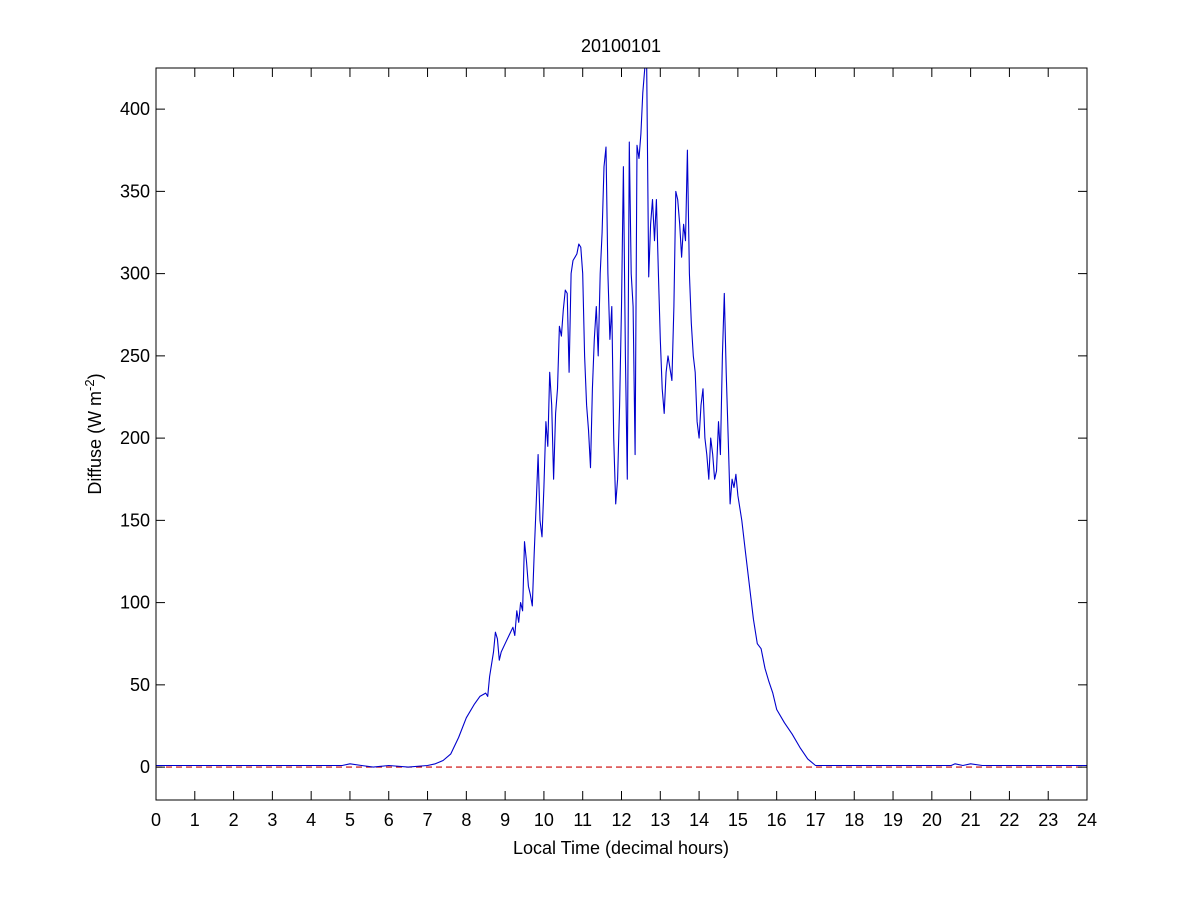 Image resolution: width=1201 pixels, height=900 pixels. What do you see at coordinates (350, 820) in the screenshot?
I see `x-tick-label: 5` at bounding box center [350, 820].